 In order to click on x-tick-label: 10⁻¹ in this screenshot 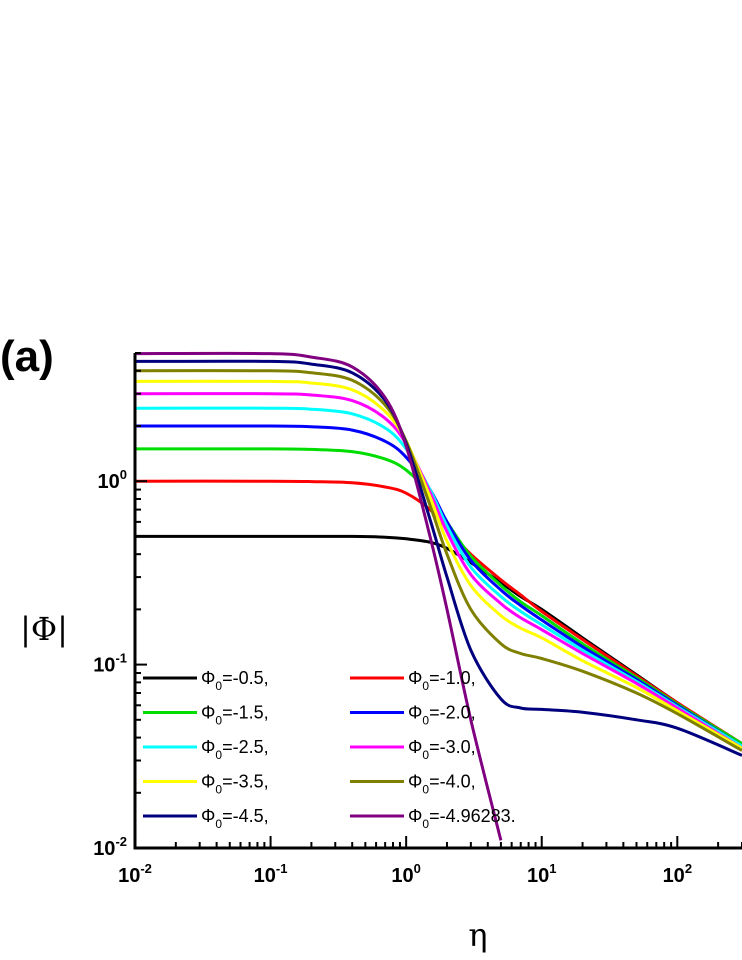, I will do `click(271, 874)`.